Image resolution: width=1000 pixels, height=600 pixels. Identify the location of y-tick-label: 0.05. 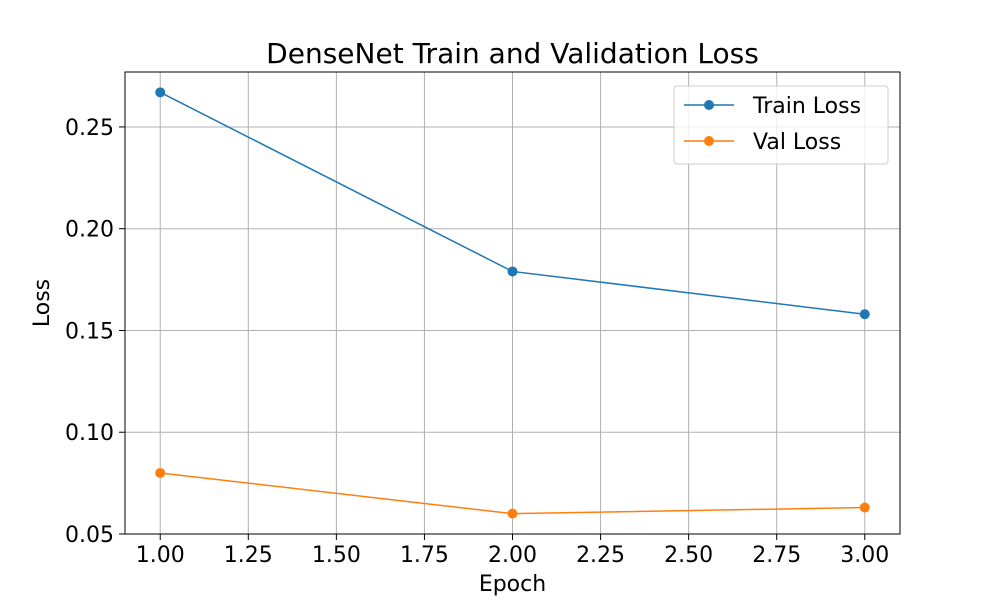
(89, 535).